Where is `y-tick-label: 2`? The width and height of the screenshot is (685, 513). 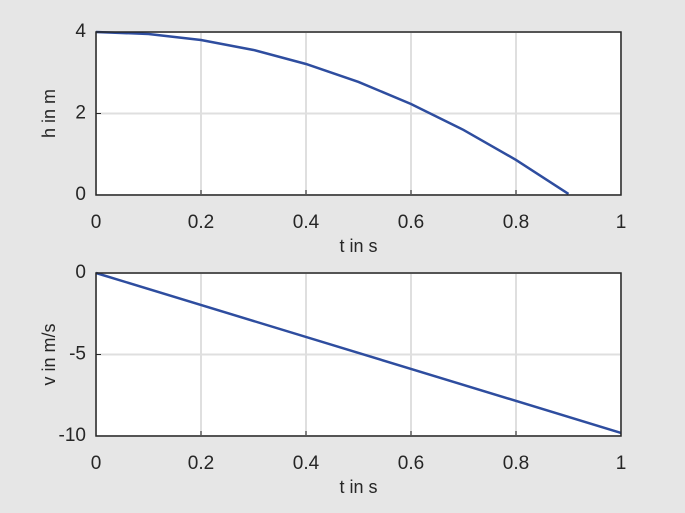 y-tick-label: 2 is located at coordinates (80, 113).